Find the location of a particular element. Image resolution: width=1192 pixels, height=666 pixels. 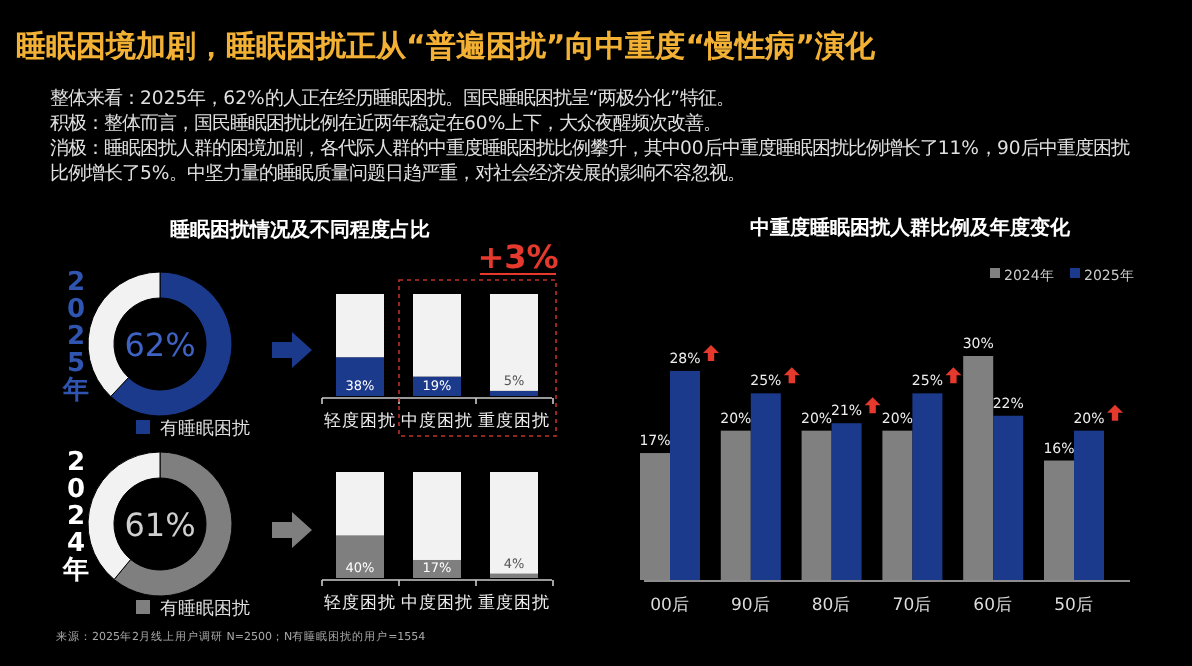

x-tick-label: 50后 is located at coordinates (1074, 605).